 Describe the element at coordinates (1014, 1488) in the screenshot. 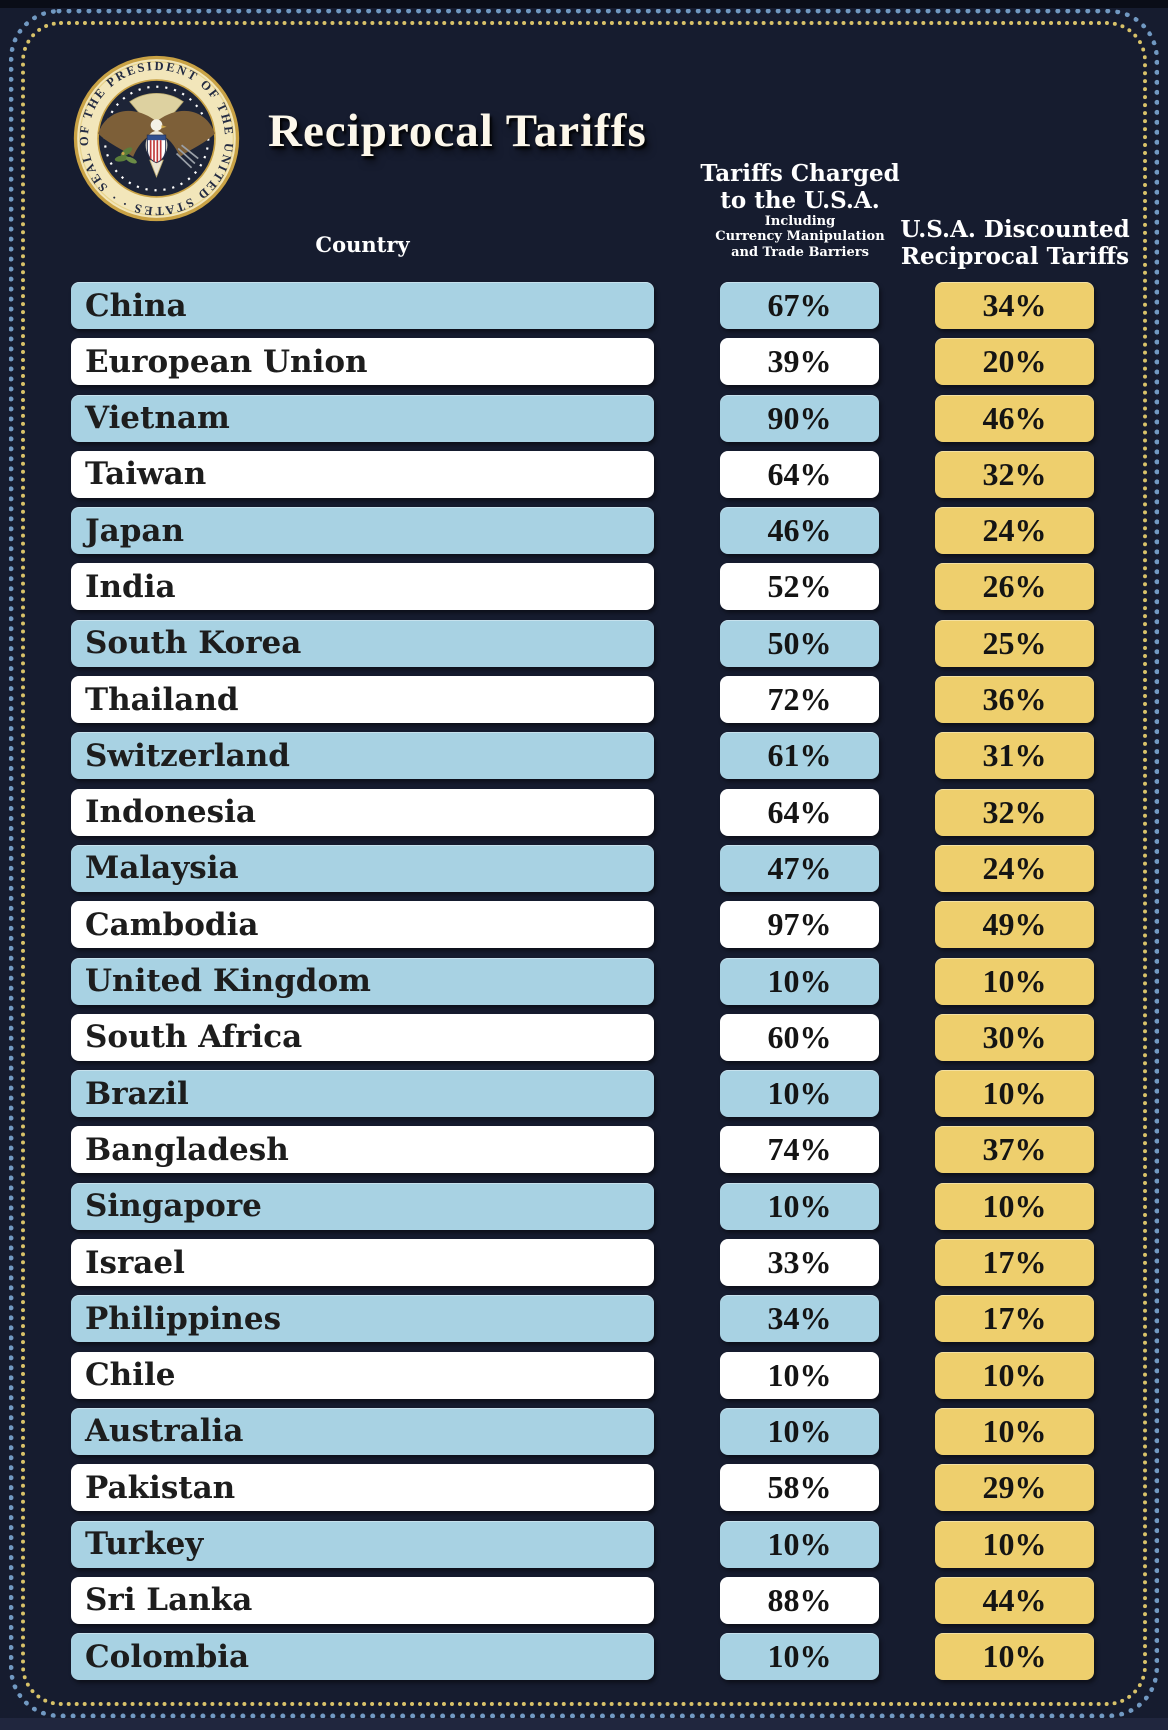

I see `discounted-tariff-cell: 29%` at that location.